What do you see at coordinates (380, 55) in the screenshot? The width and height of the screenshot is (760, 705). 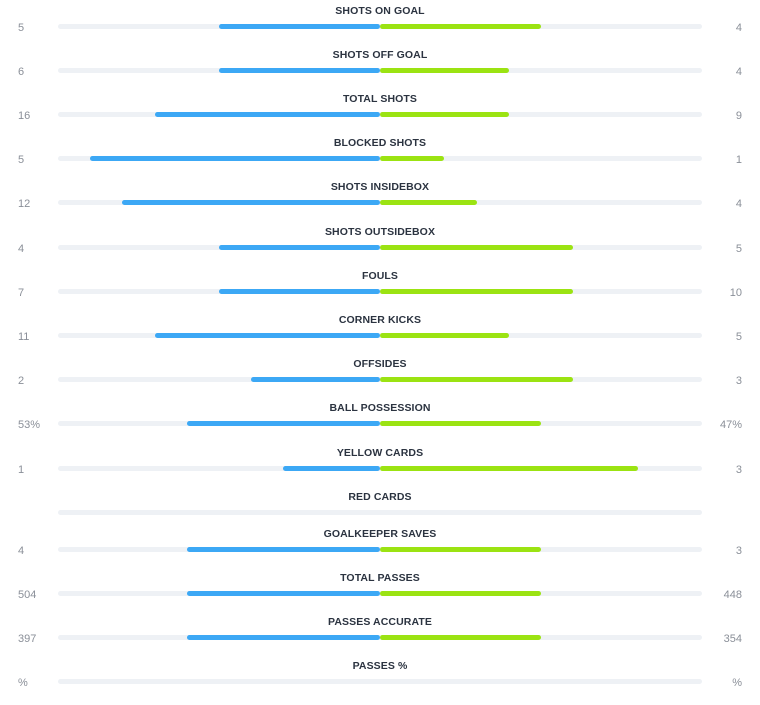 I see `stat-label: SHOTS OFF GOAL` at bounding box center [380, 55].